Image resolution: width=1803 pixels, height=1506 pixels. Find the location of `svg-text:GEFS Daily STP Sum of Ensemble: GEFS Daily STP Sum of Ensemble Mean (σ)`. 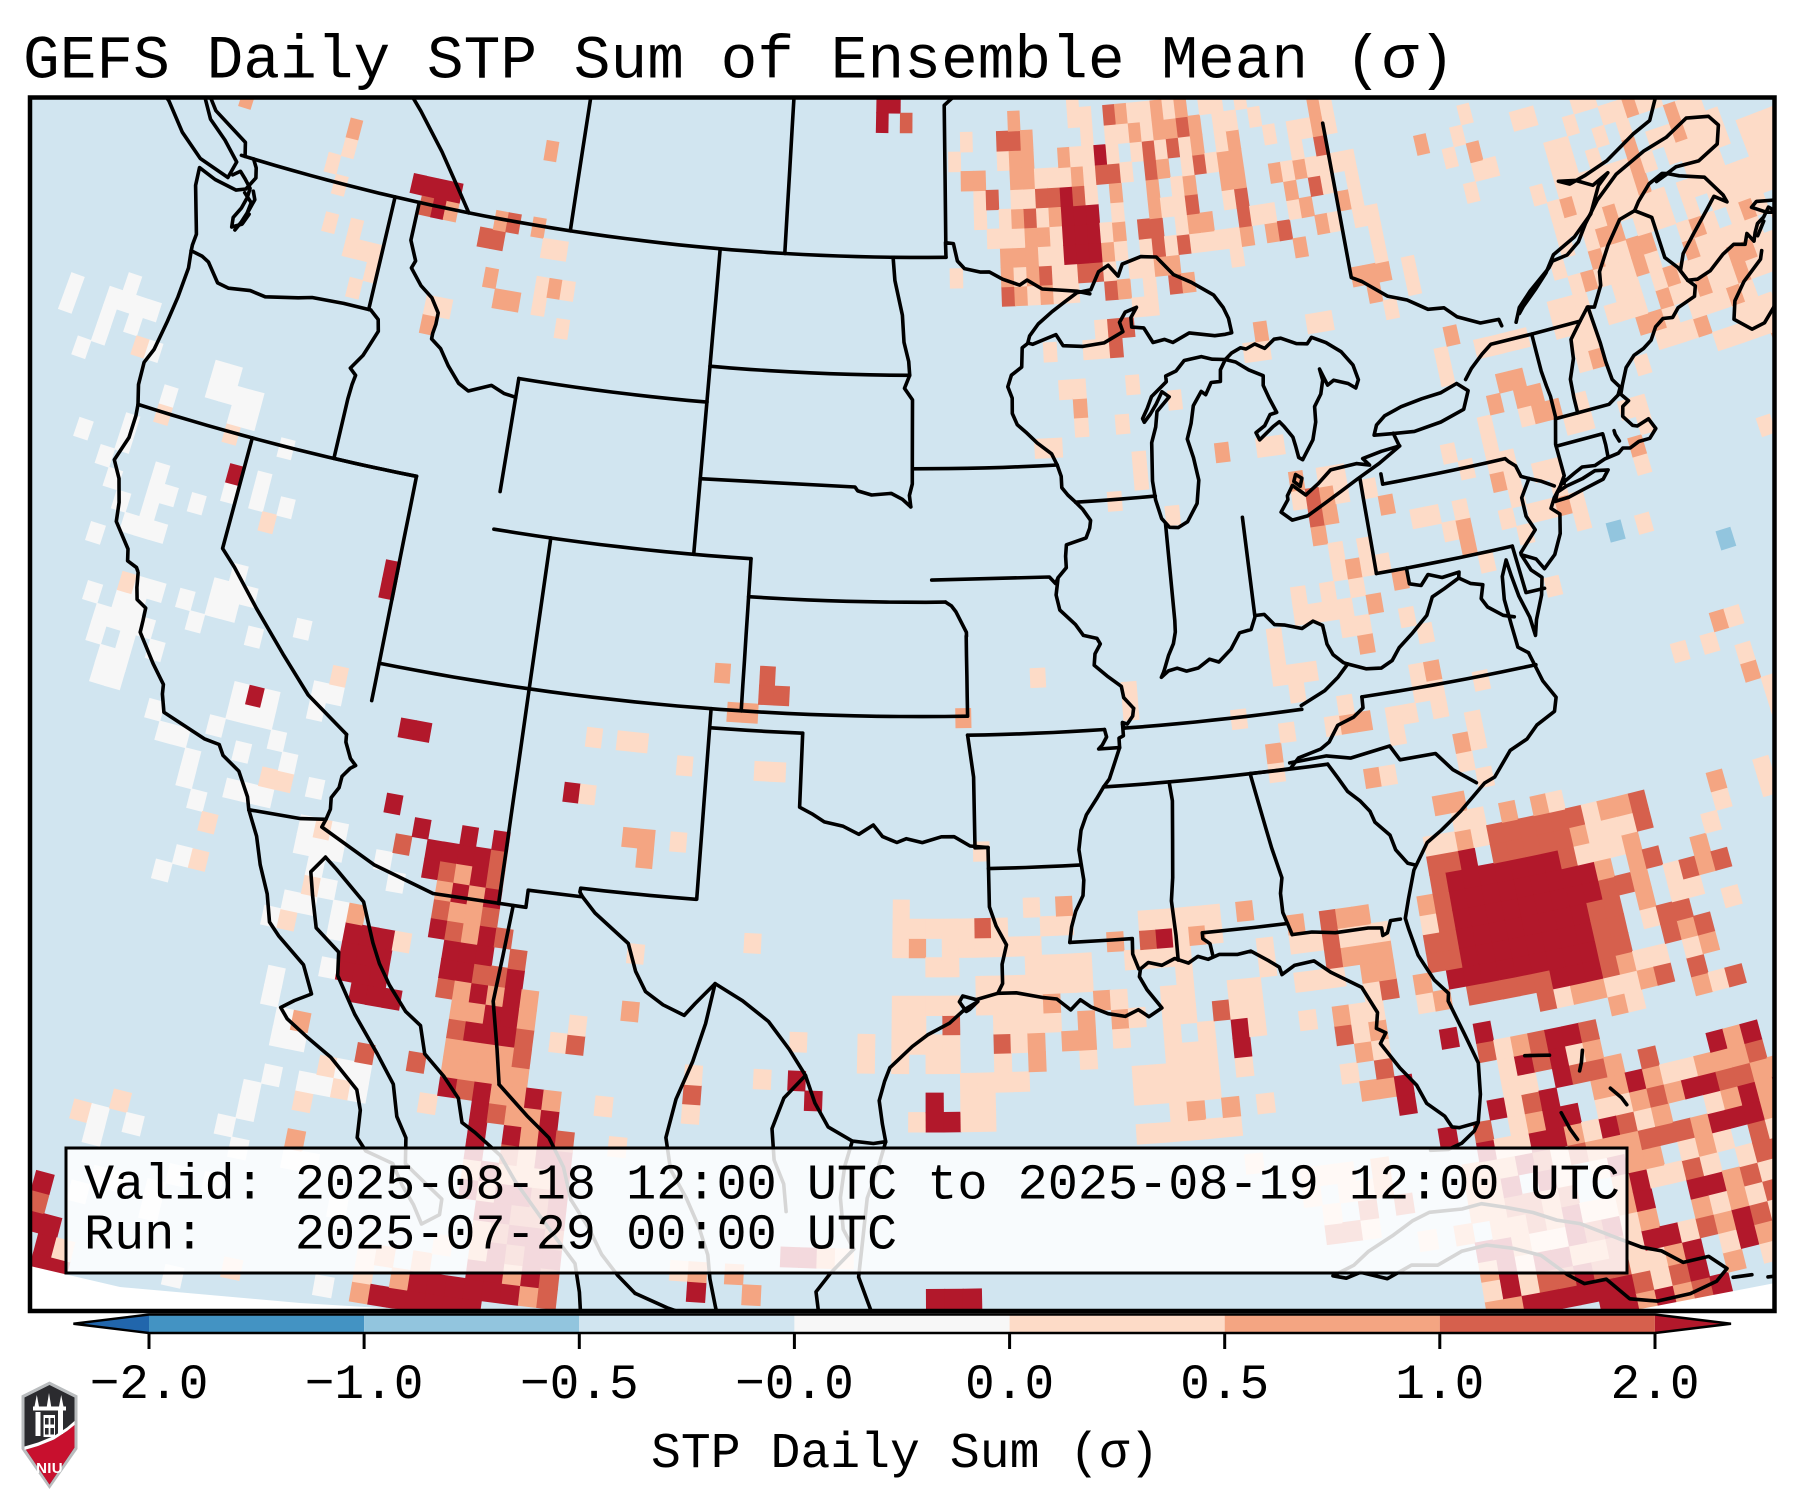

svg-text:GEFS Daily STP Sum of Ensemble: GEFS Daily STP Sum of Ensemble Mean (σ) is located at coordinates (739, 62).